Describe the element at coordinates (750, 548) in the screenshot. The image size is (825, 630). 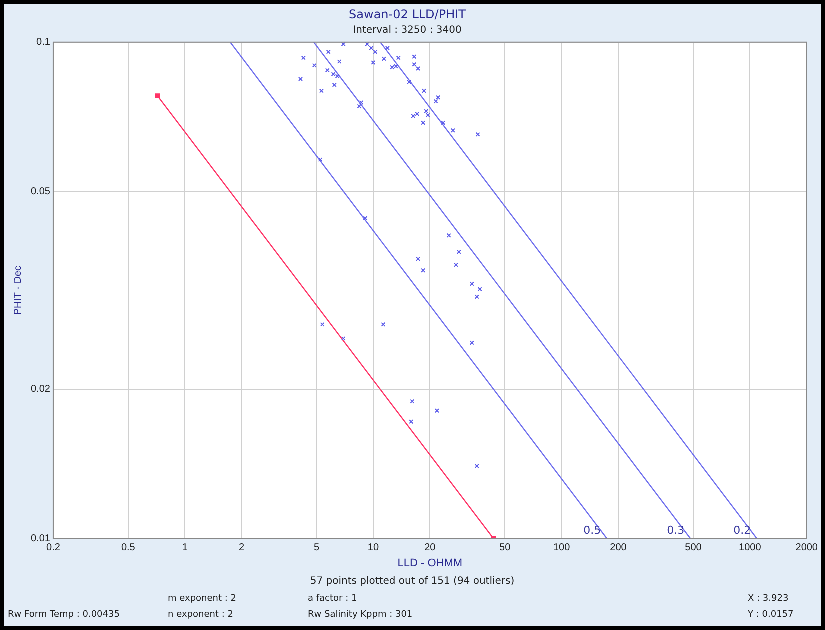
I see `x-tick-label: 1000` at that location.